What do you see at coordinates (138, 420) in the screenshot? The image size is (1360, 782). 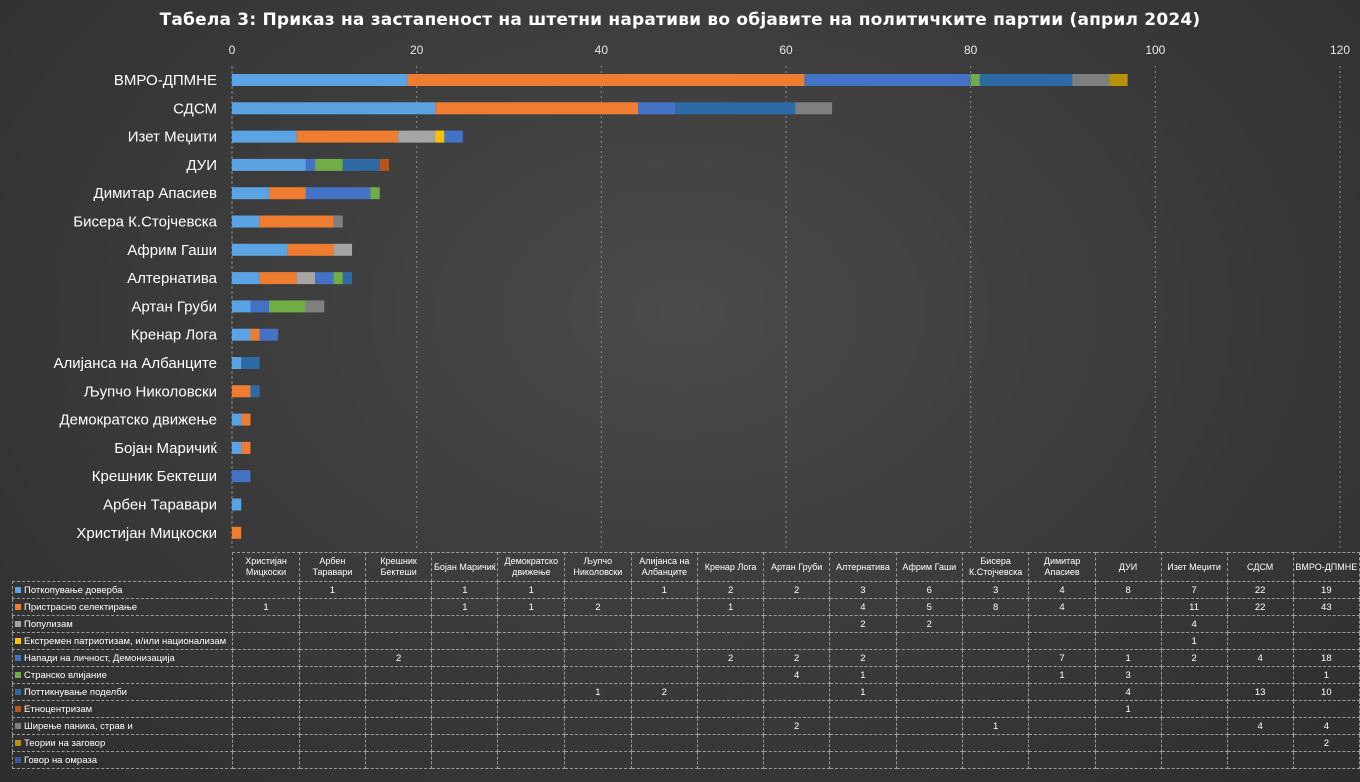 I see `category-label: Демократско движење` at bounding box center [138, 420].